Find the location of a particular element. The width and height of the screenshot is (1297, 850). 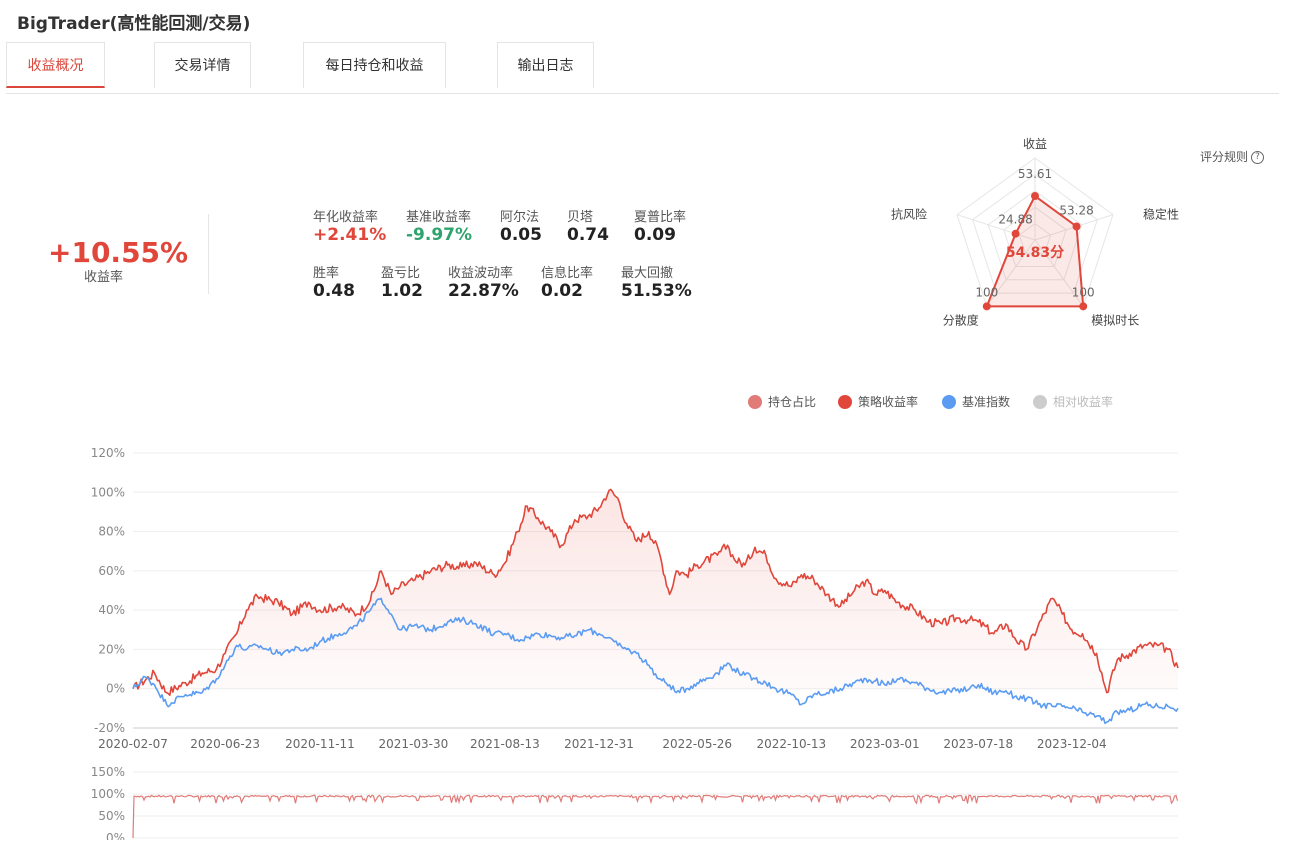

x-tick-label: 2021-03-30 is located at coordinates (414, 744).